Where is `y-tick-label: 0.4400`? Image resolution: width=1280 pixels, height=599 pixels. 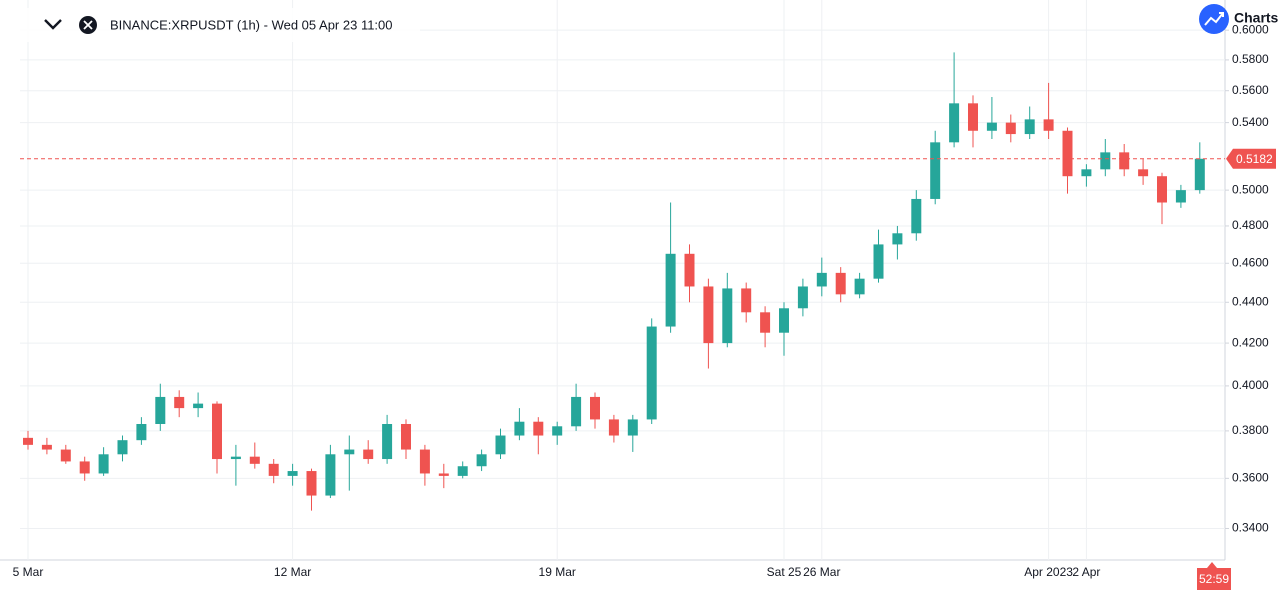 y-tick-label: 0.4400 is located at coordinates (1250, 301).